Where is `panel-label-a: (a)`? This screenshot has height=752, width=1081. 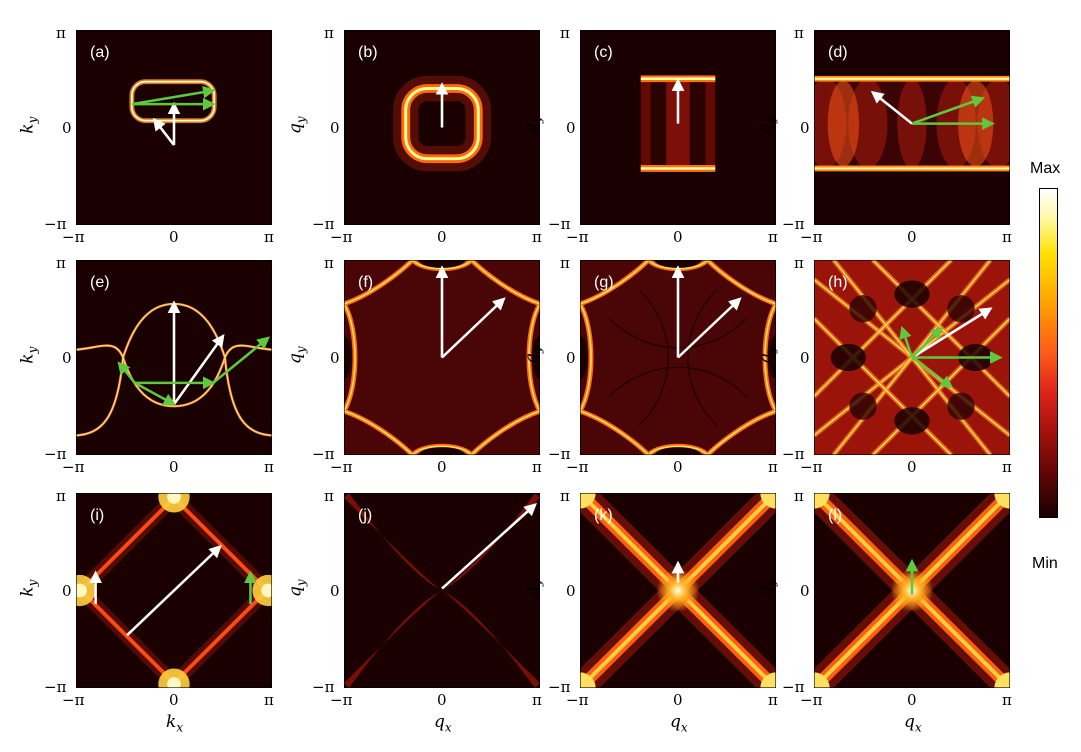 panel-label-a: (a) is located at coordinates (100, 52).